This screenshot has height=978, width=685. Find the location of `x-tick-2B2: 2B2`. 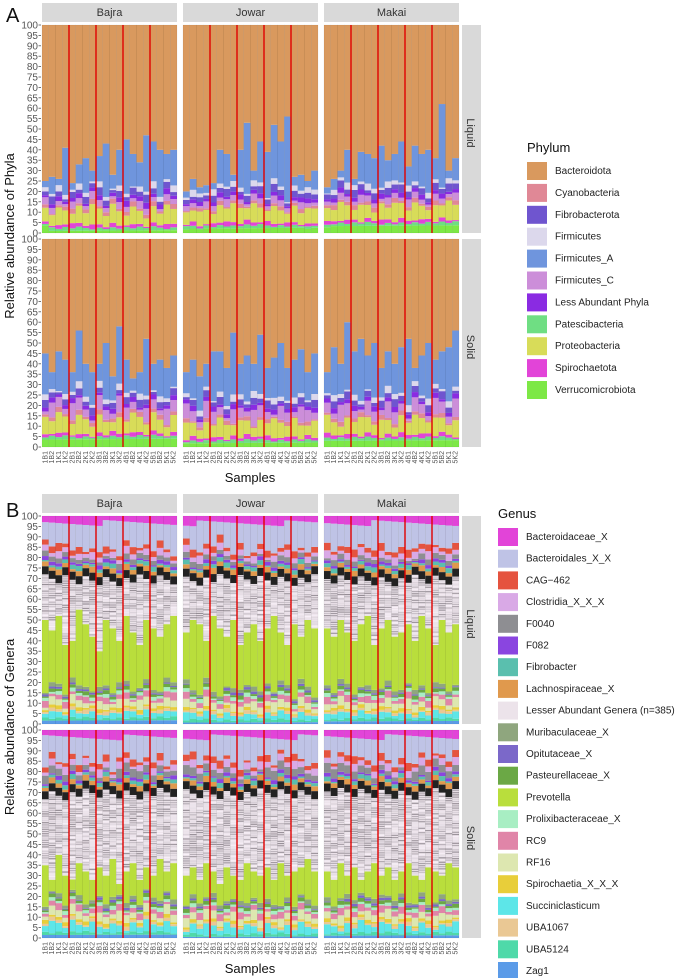

x-tick-2B2: 2B2 is located at coordinates (220, 457).